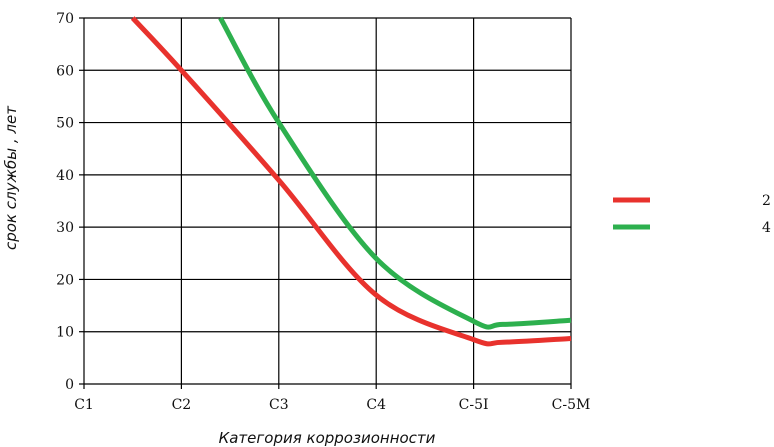  What do you see at coordinates (65, 19) in the screenshot?
I see `y-tick-label: 70` at bounding box center [65, 19].